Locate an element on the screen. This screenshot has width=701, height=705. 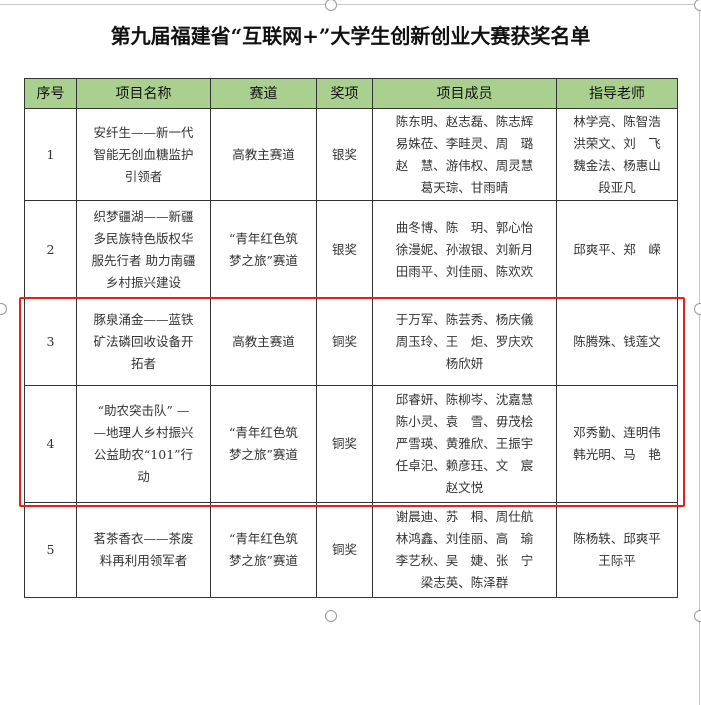
cell-no: 3 is located at coordinates (50, 342).